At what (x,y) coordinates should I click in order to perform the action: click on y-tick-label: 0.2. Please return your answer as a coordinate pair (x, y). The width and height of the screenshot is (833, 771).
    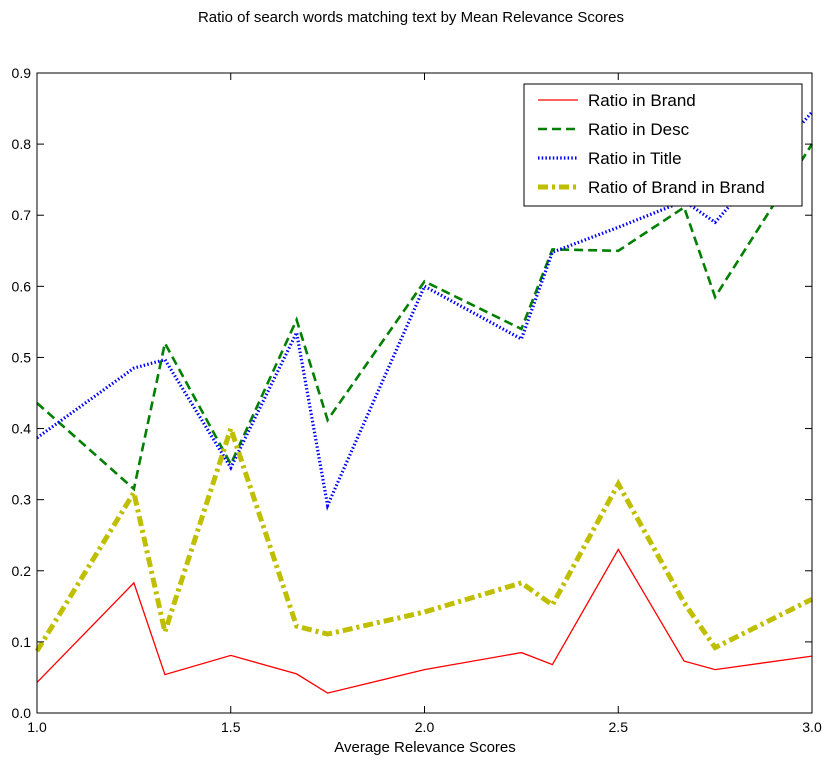
    Looking at the image, I should click on (22, 571).